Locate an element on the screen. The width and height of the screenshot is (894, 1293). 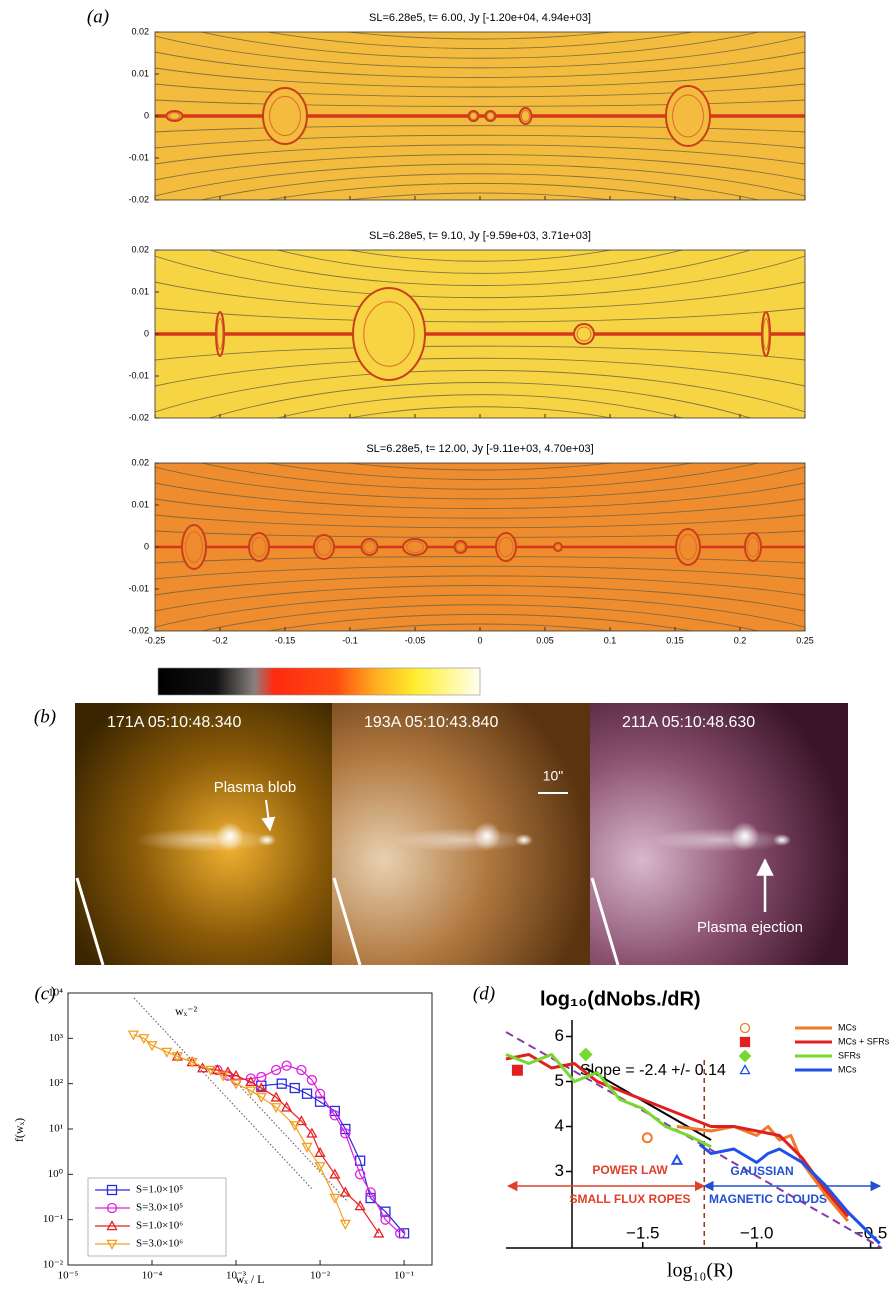
x-tick-label: 0.05 is located at coordinates (545, 640).